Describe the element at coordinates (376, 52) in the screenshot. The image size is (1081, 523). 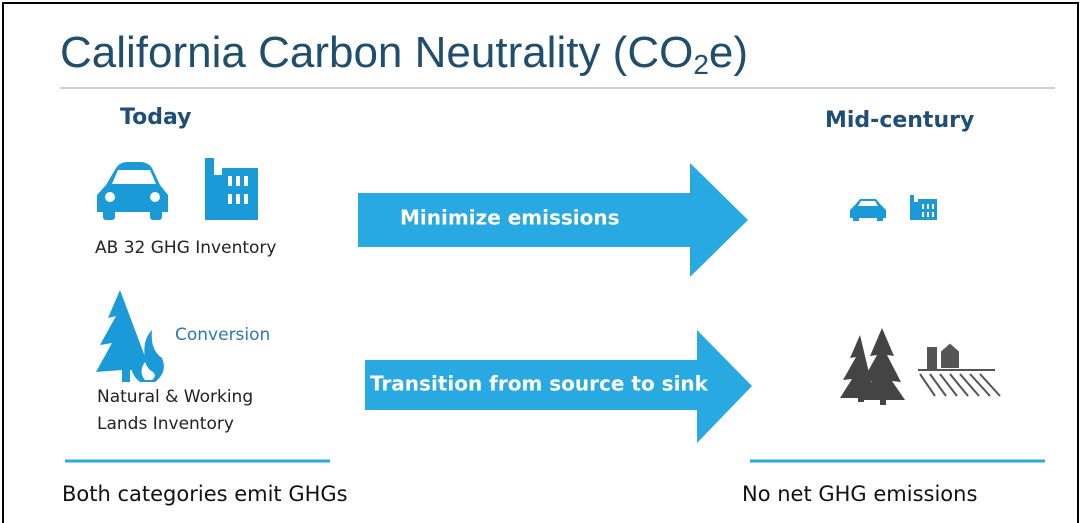
I see `title-text: California Carbon Neutrality (CO` at that location.